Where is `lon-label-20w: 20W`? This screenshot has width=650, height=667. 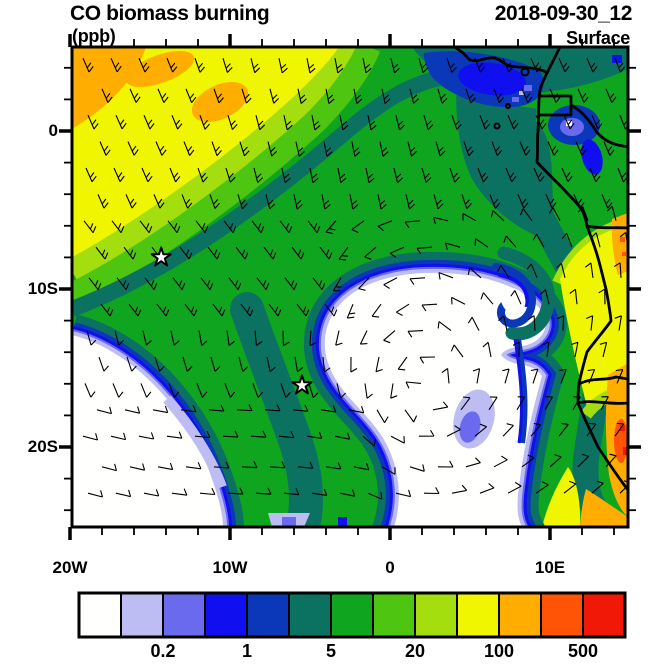 lon-label-20w: 20W is located at coordinates (70, 567).